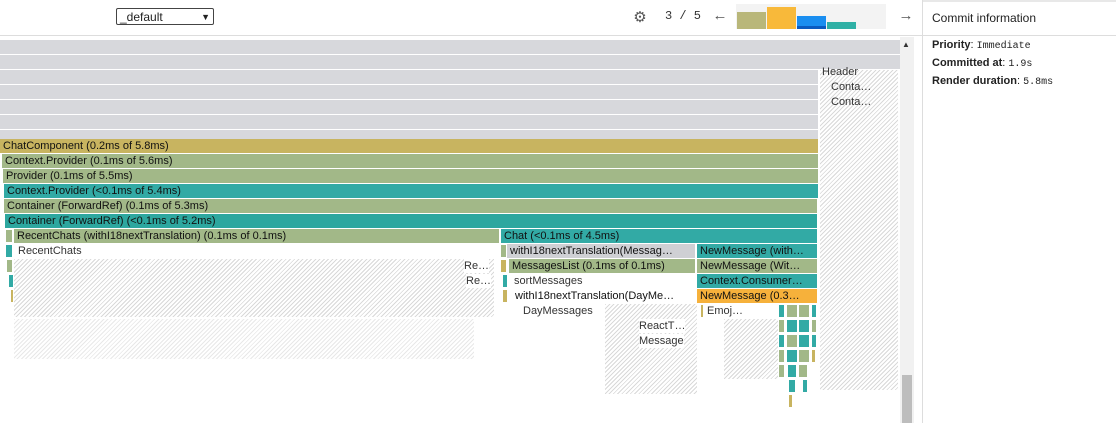 This screenshot has height=423, width=1116. Describe the element at coordinates (984, 18) in the screenshot. I see `panel-title: Commit information` at that location.